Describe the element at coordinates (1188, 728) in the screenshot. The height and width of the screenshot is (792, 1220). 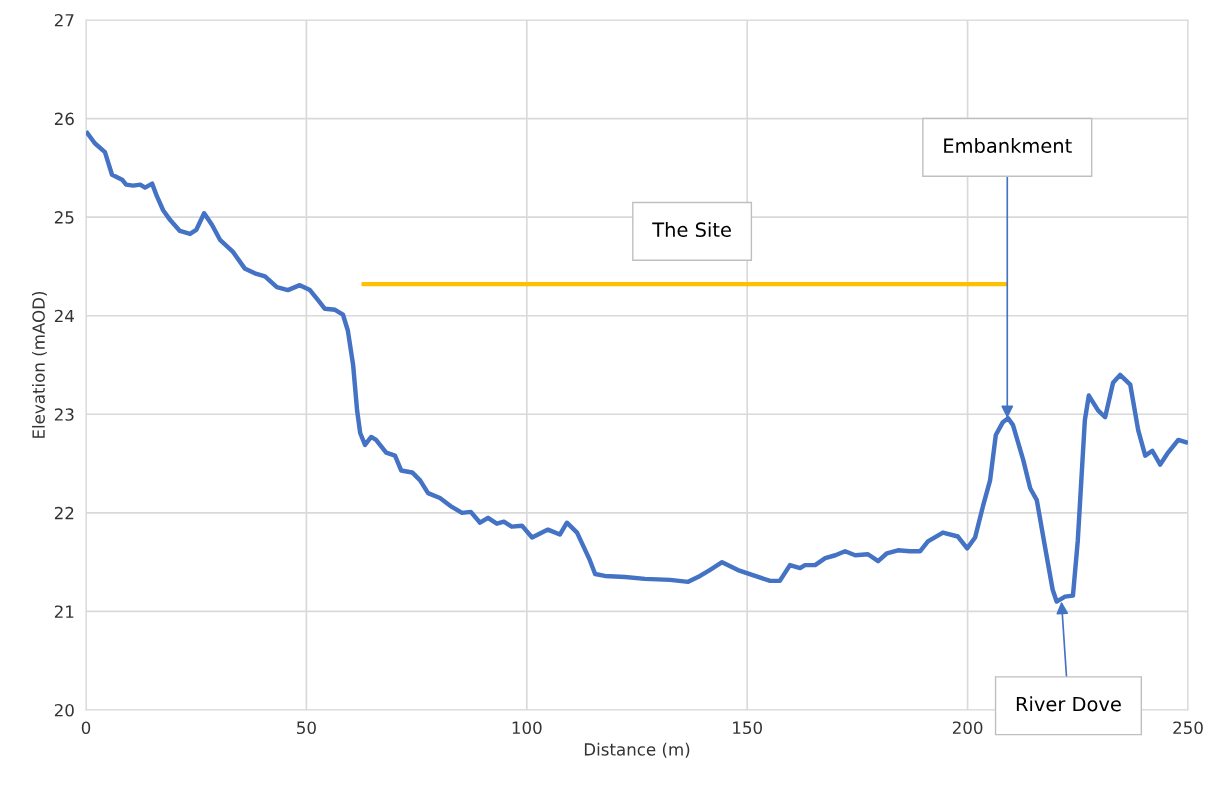
I see `x-tick-label: 250` at that location.